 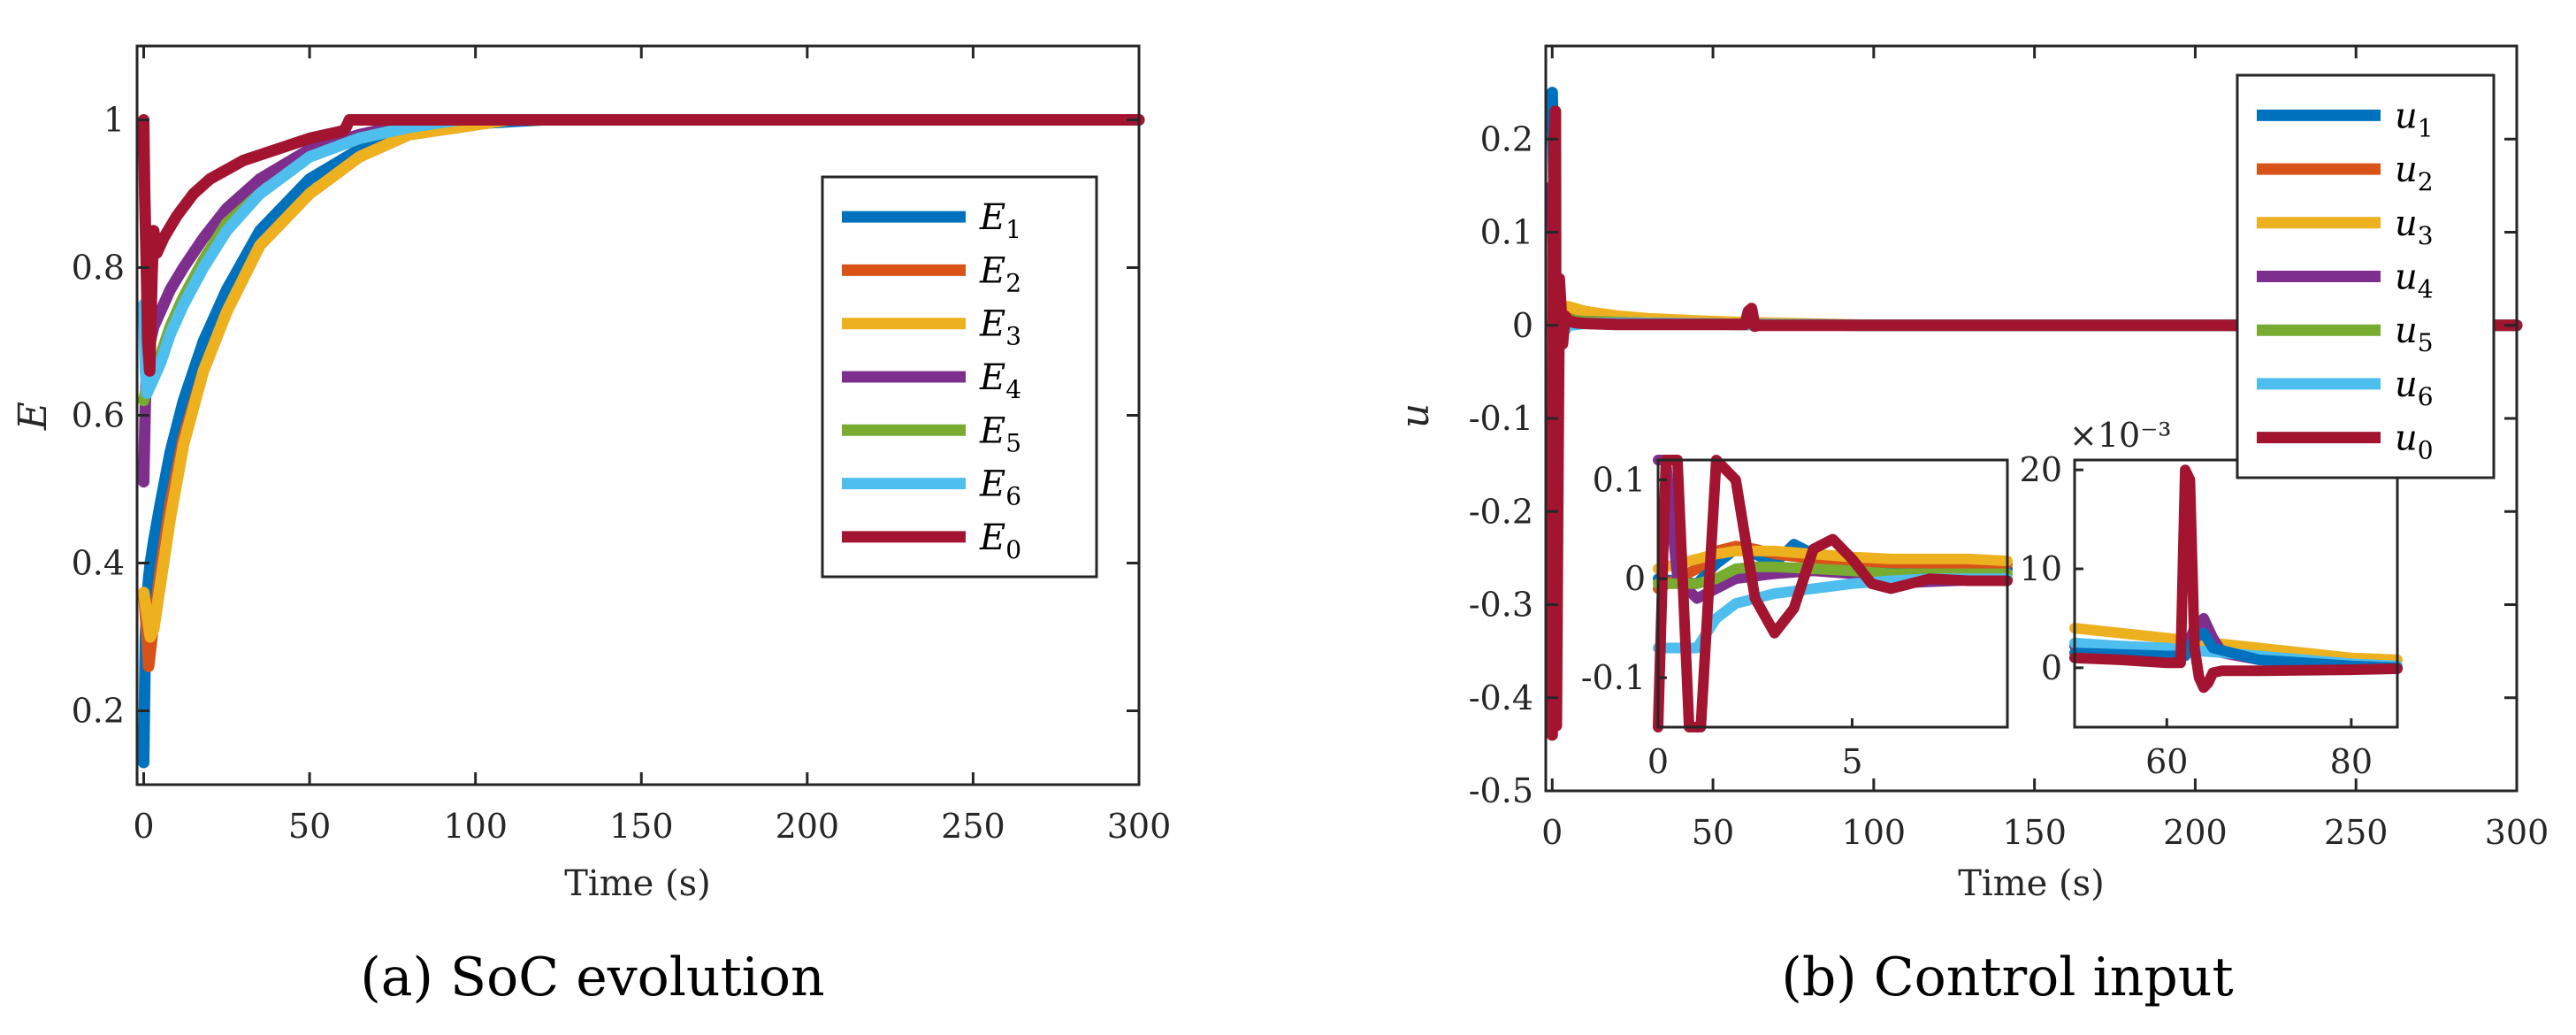 I want to click on soc-x-tick-label: 300, so click(x=1139, y=826).